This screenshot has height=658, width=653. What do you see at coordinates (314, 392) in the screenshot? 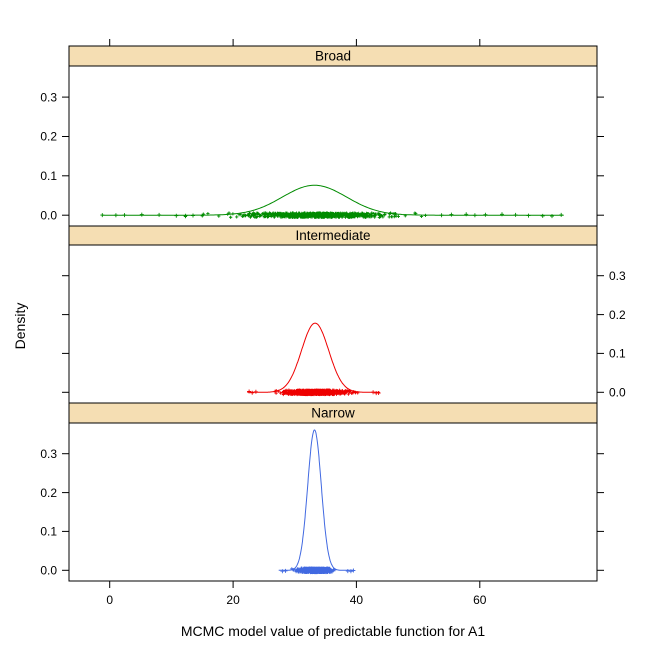
I see `rug-intermediate` at bounding box center [314, 392].